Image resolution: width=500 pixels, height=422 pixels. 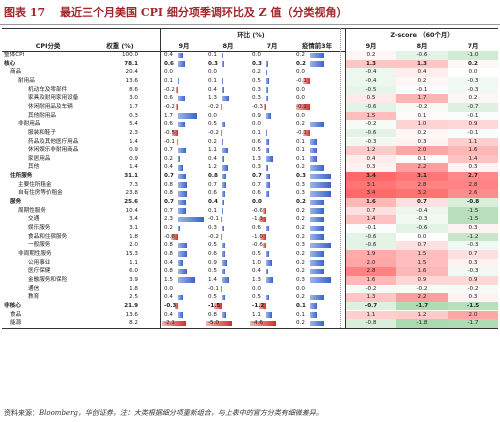 What do you see at coordinates (21, 176) in the screenshot?
I see `row-label: 住所服务` at bounding box center [21, 176].